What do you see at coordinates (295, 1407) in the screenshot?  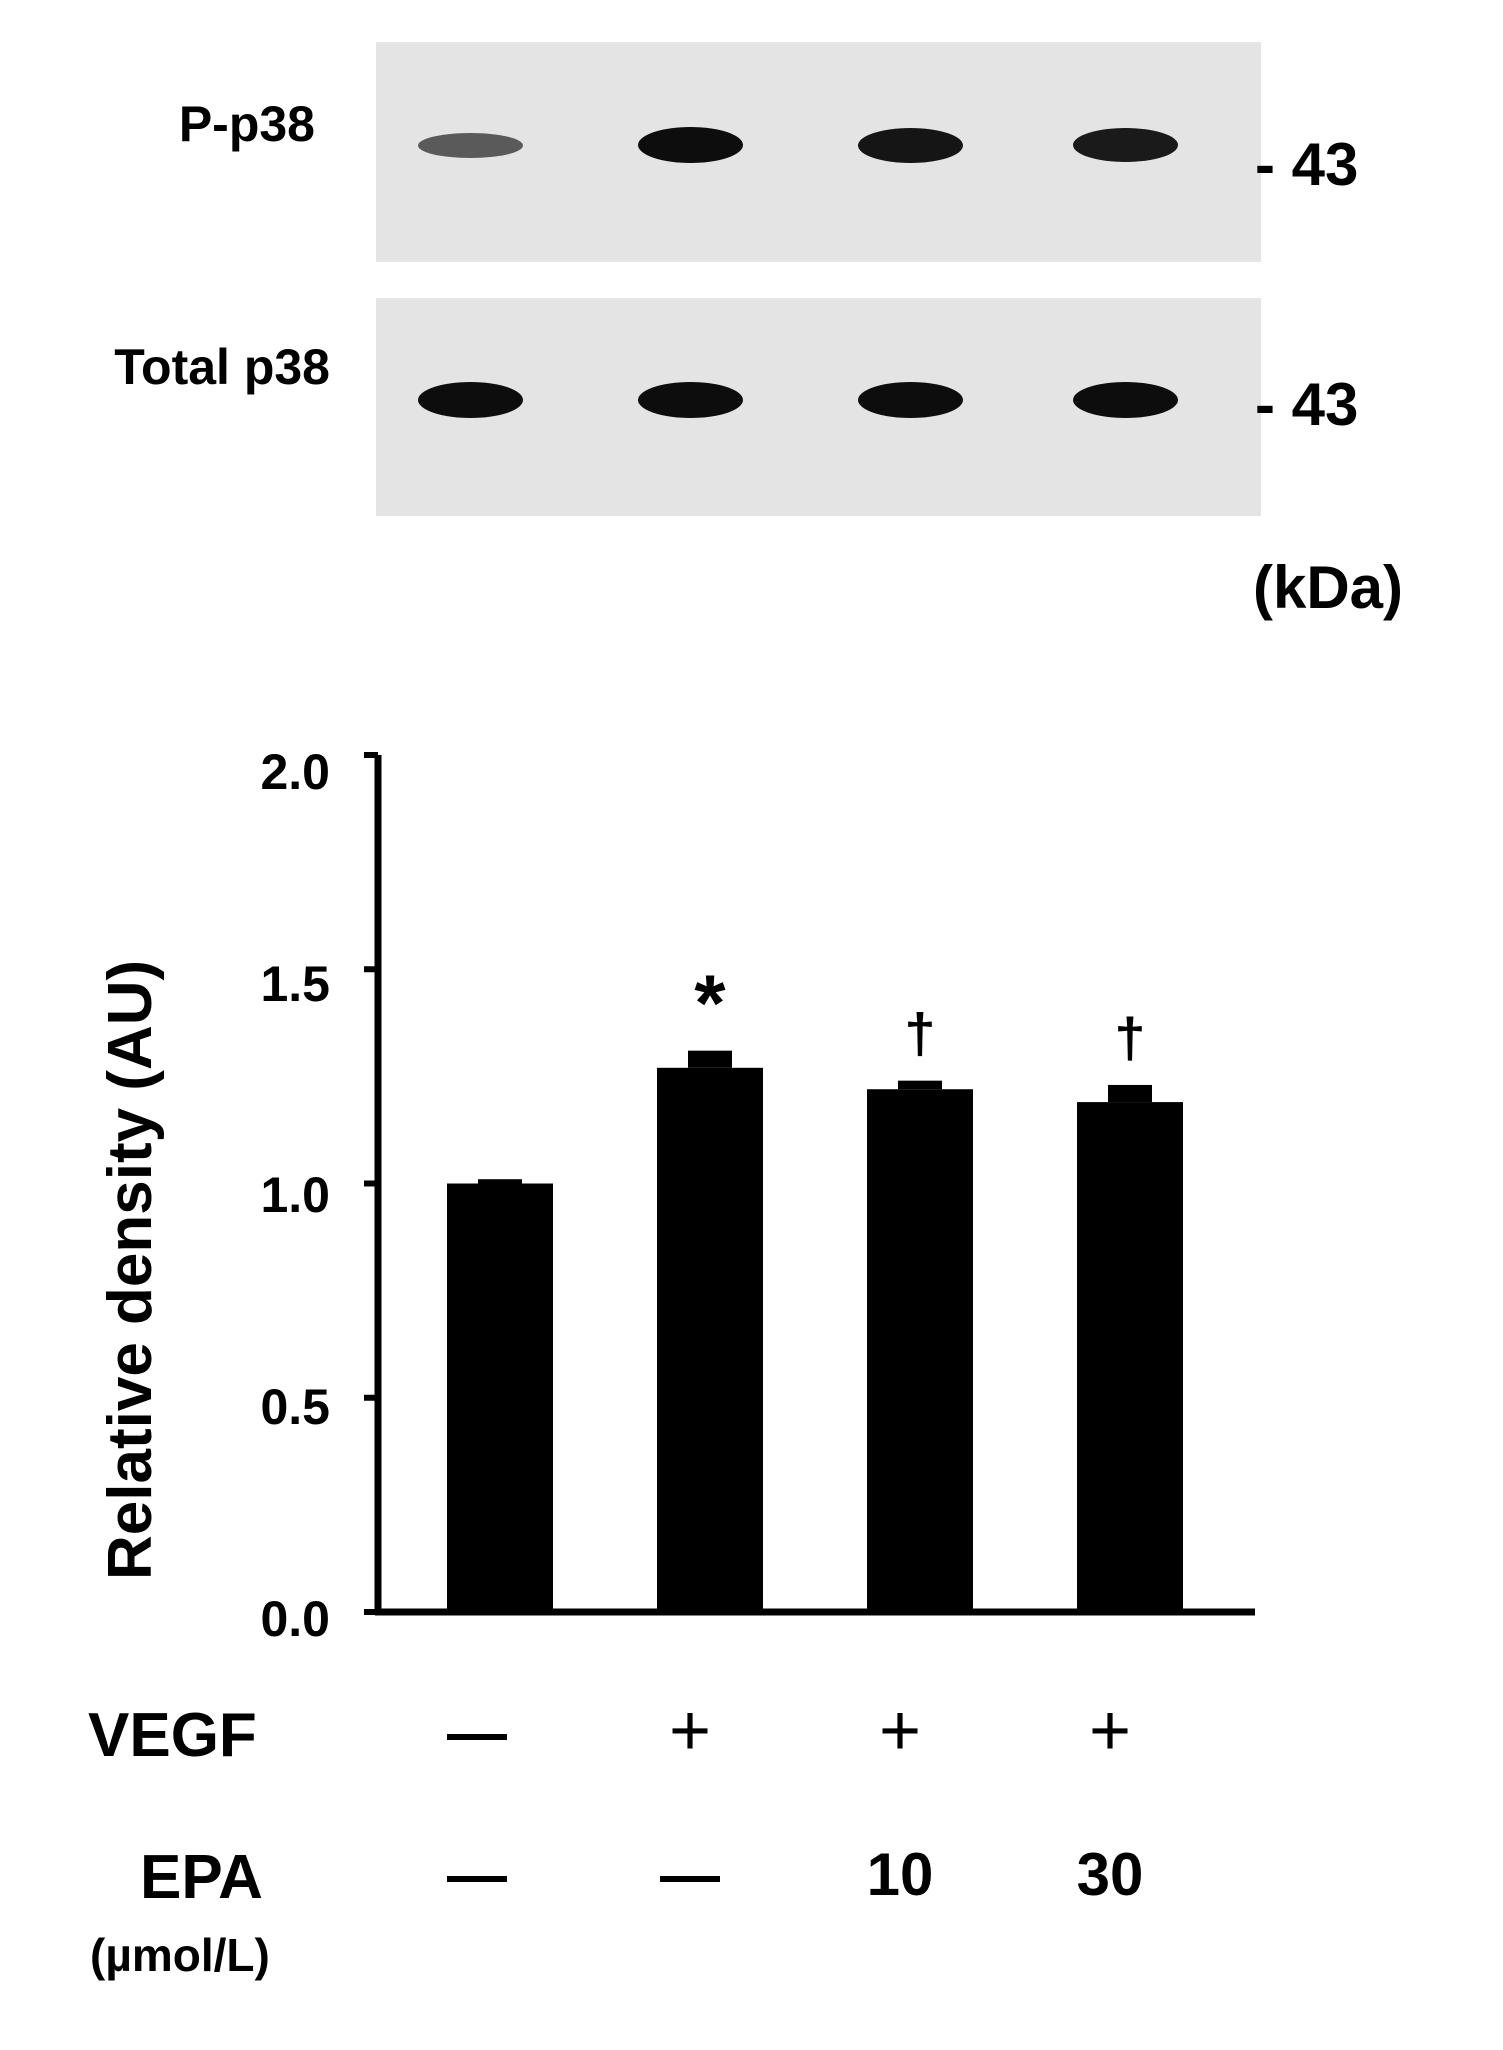 I see `y-tick-0-5: 0.5` at bounding box center [295, 1407].